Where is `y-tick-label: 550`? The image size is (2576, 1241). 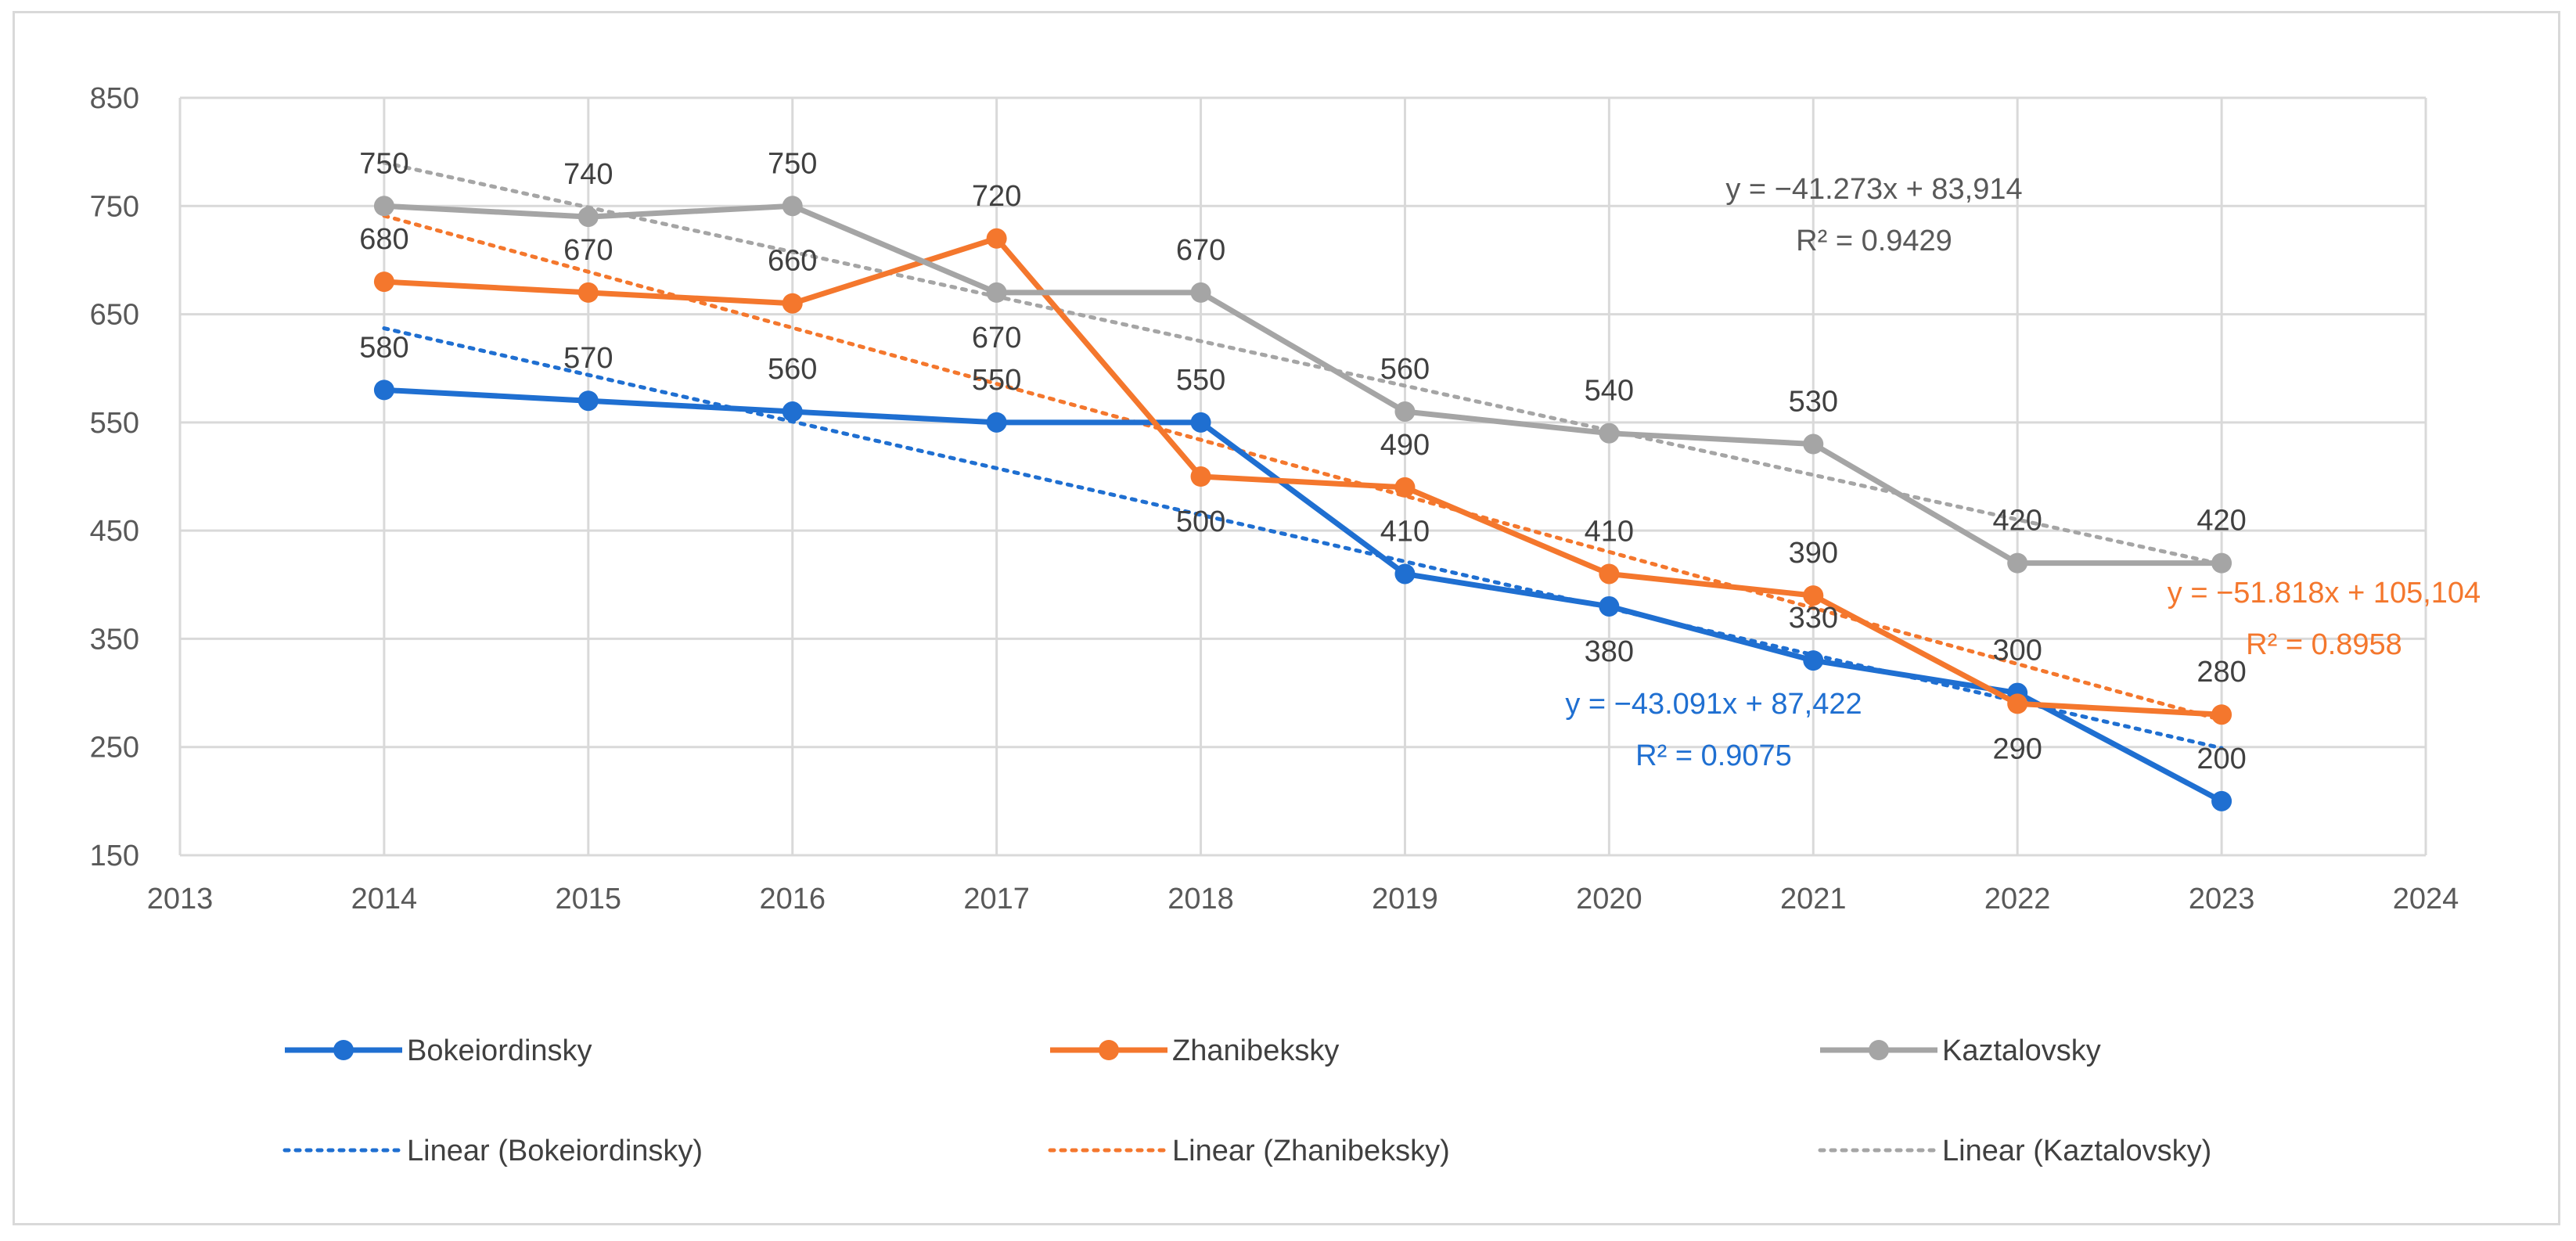 y-tick-label: 550 is located at coordinates (114, 424).